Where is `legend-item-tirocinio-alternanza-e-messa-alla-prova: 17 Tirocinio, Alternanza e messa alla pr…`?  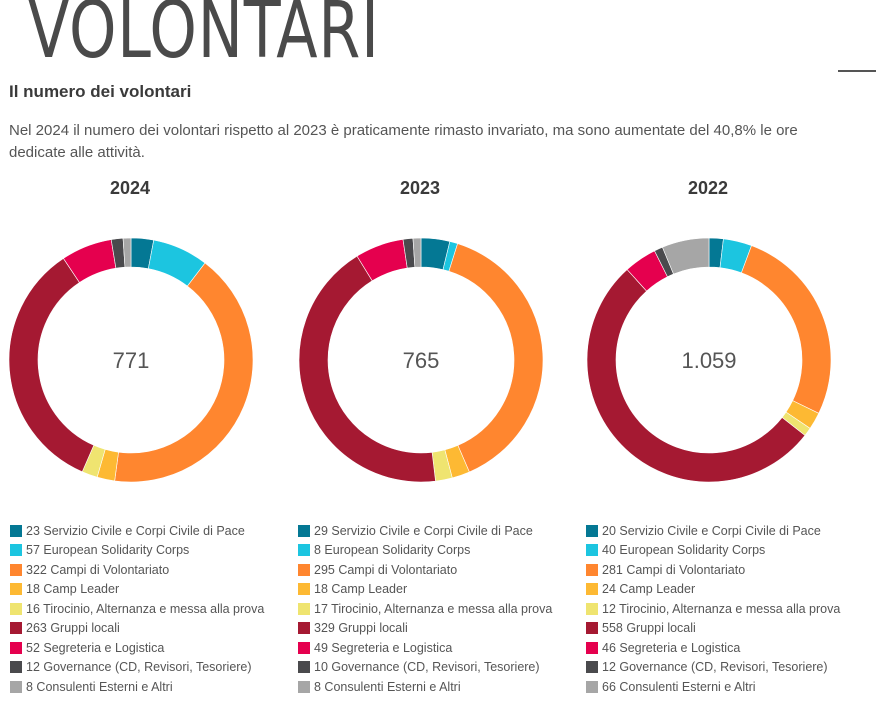
legend-item-tirocinio-alternanza-e-messa-alla-prova: 17 Tirocinio, Alternanza e messa alla pr… is located at coordinates (425, 609).